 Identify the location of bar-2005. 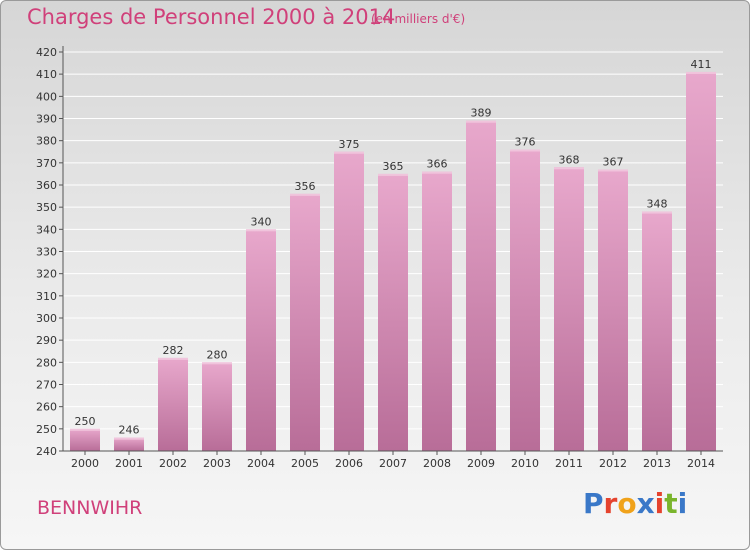
(305, 322).